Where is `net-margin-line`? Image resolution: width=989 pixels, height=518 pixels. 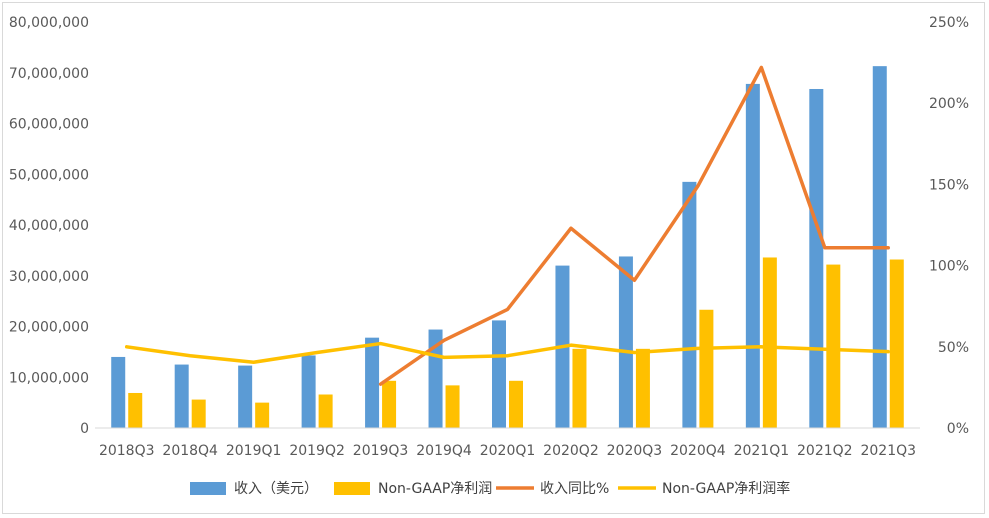 net-margin-line is located at coordinates (507, 352).